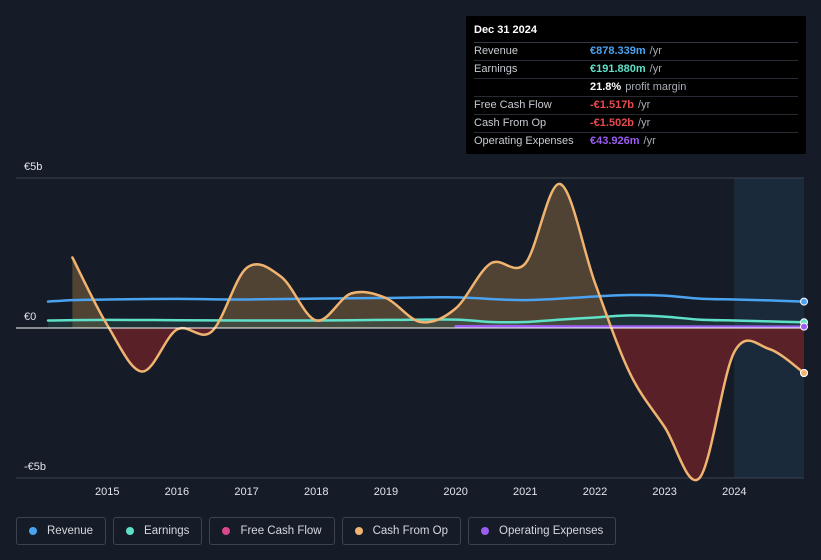 This screenshot has height=560, width=821. Describe the element at coordinates (804, 373) in the screenshot. I see `cash-from-op-endpoint` at that location.